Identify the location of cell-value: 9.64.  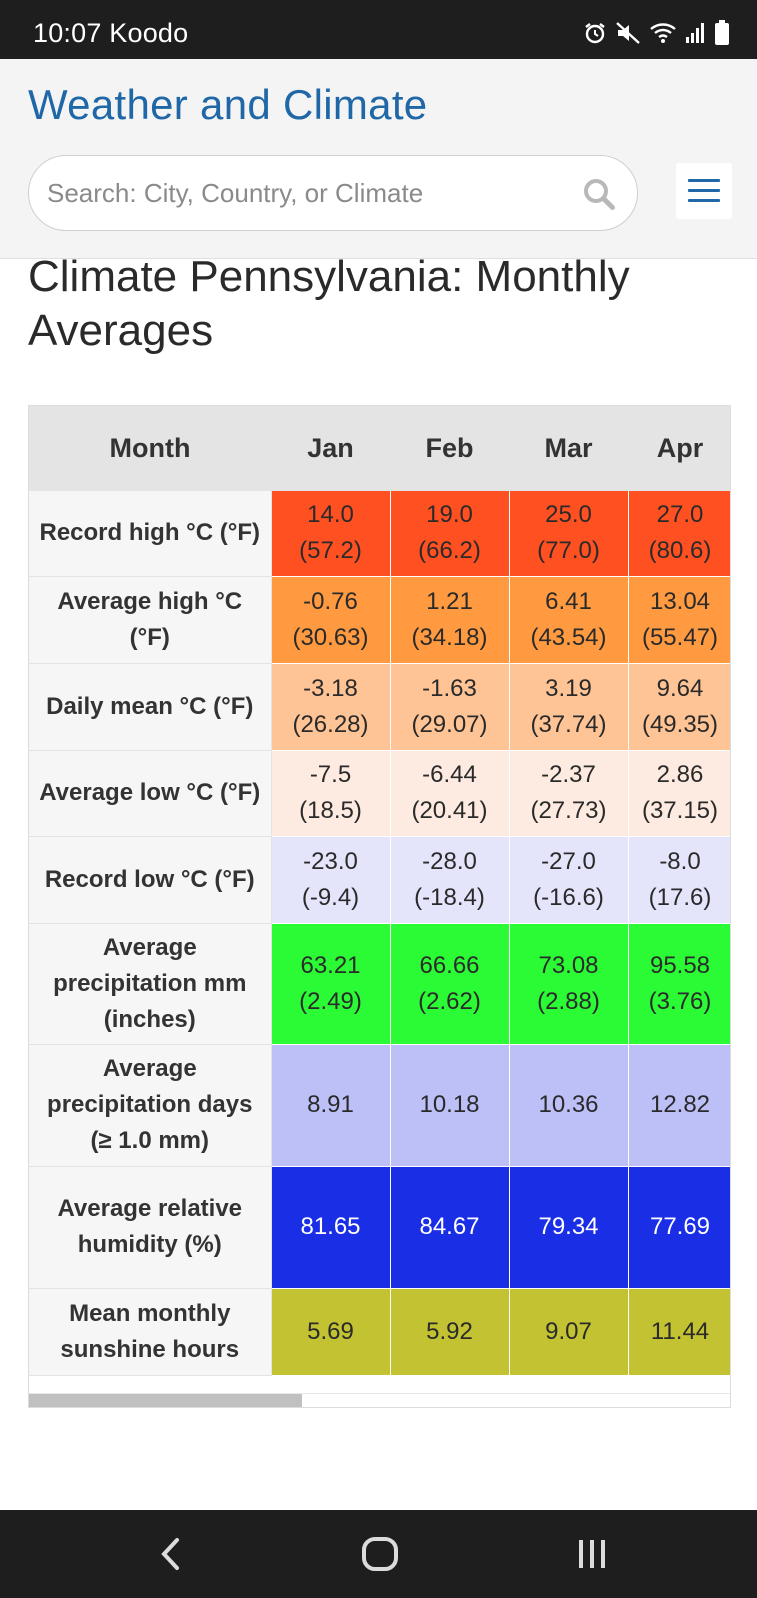
(680, 688).